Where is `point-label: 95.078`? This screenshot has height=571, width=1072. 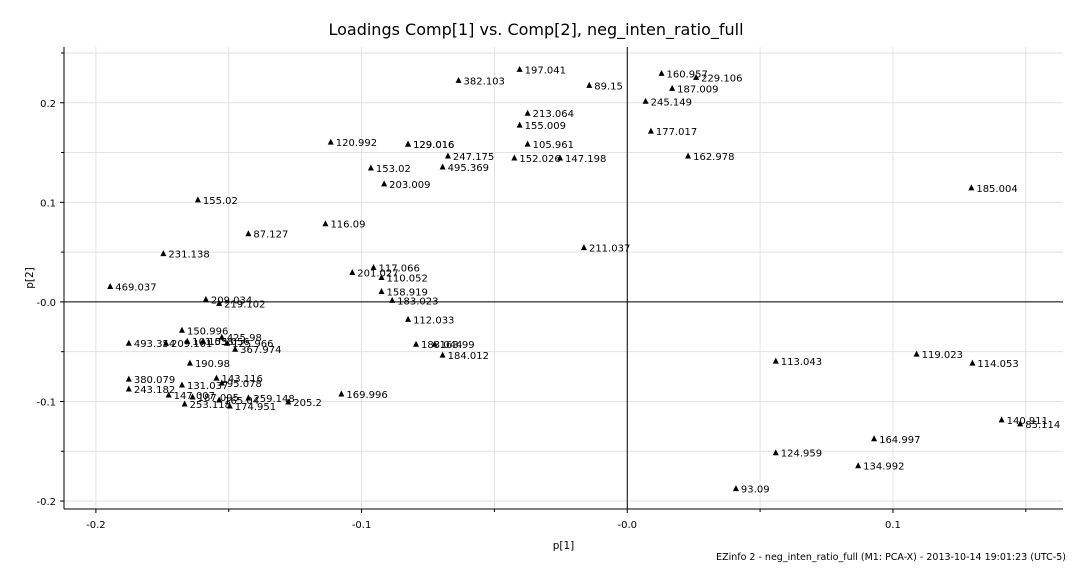
point-label: 95.078 is located at coordinates (244, 384).